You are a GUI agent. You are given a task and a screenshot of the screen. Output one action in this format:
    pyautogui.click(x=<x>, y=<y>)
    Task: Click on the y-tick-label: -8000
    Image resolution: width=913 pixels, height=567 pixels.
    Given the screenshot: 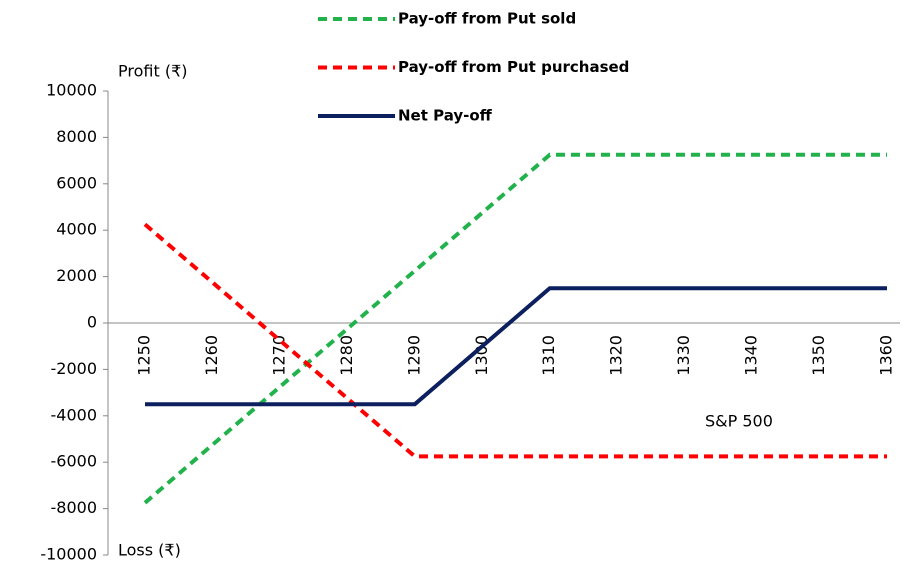 What is the action you would take?
    pyautogui.click(x=74, y=507)
    